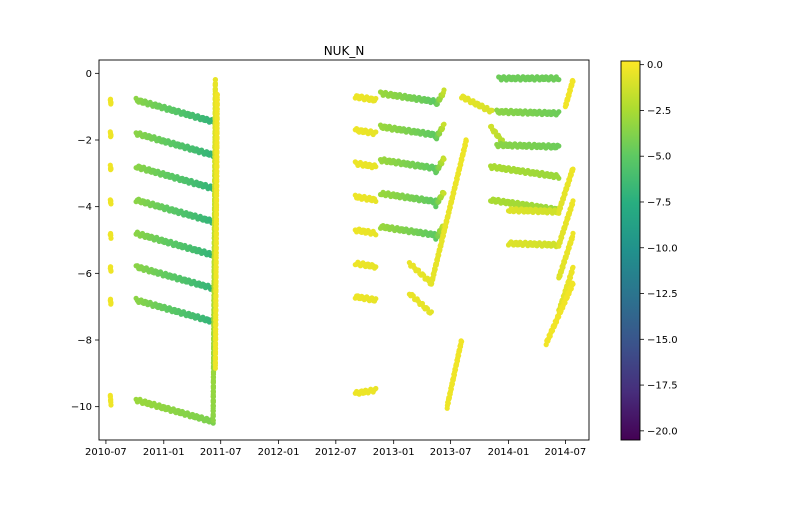 The image size is (792, 508). Describe the element at coordinates (659, 111) in the screenshot. I see `colorbar-tick-label: −2.5` at that location.